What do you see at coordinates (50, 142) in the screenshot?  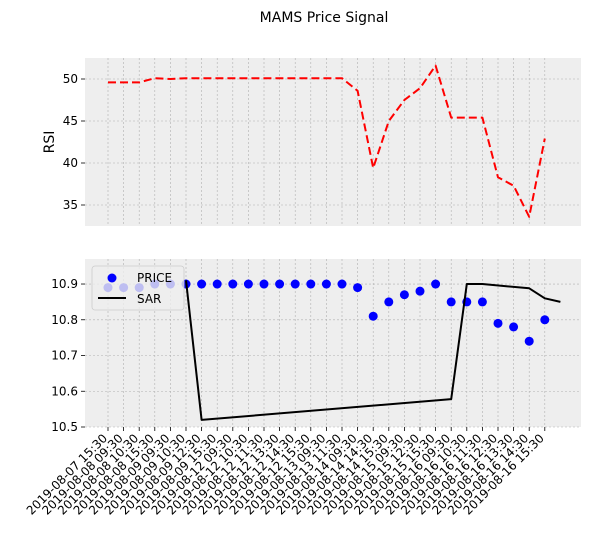 I see `rsi-y-axis-label: RSI` at bounding box center [50, 142].